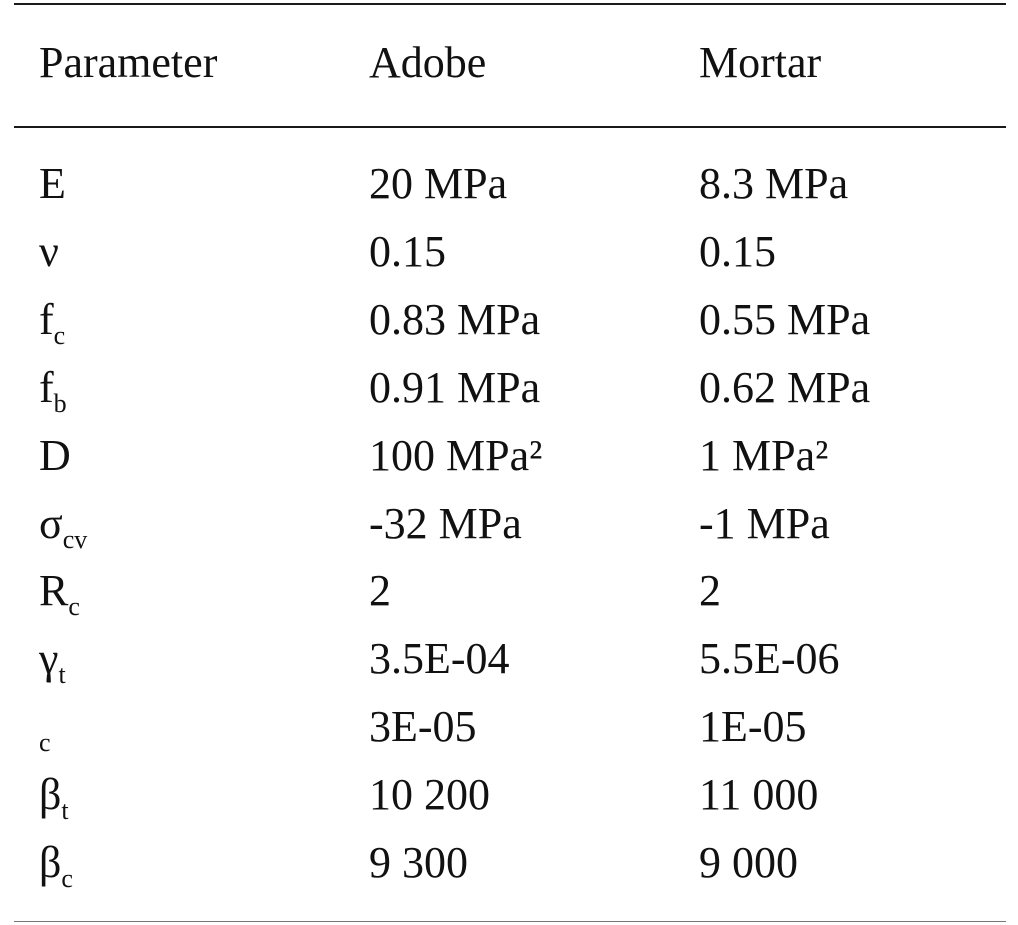 The width and height of the screenshot is (1018, 925). What do you see at coordinates (439, 659) in the screenshot?
I see `adobe-value: 3.5E-04` at bounding box center [439, 659].